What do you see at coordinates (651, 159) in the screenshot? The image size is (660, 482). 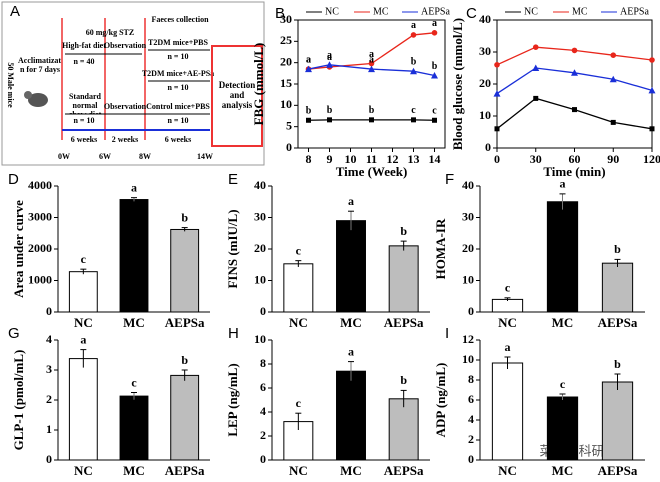 I see `x-tick-label: 120` at bounding box center [651, 159].